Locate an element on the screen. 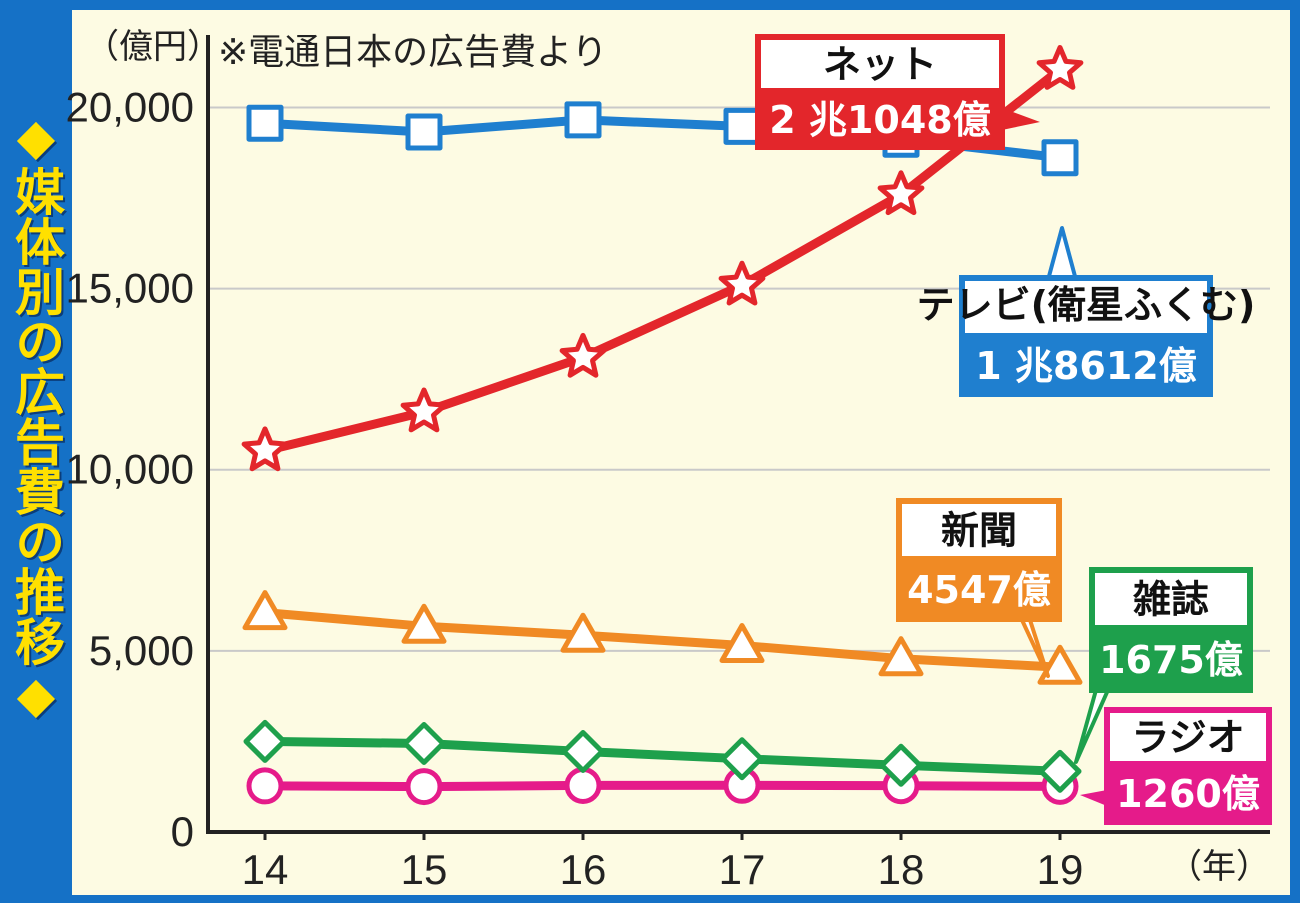  x-unit-label: （年） is located at coordinates (1219, 867).